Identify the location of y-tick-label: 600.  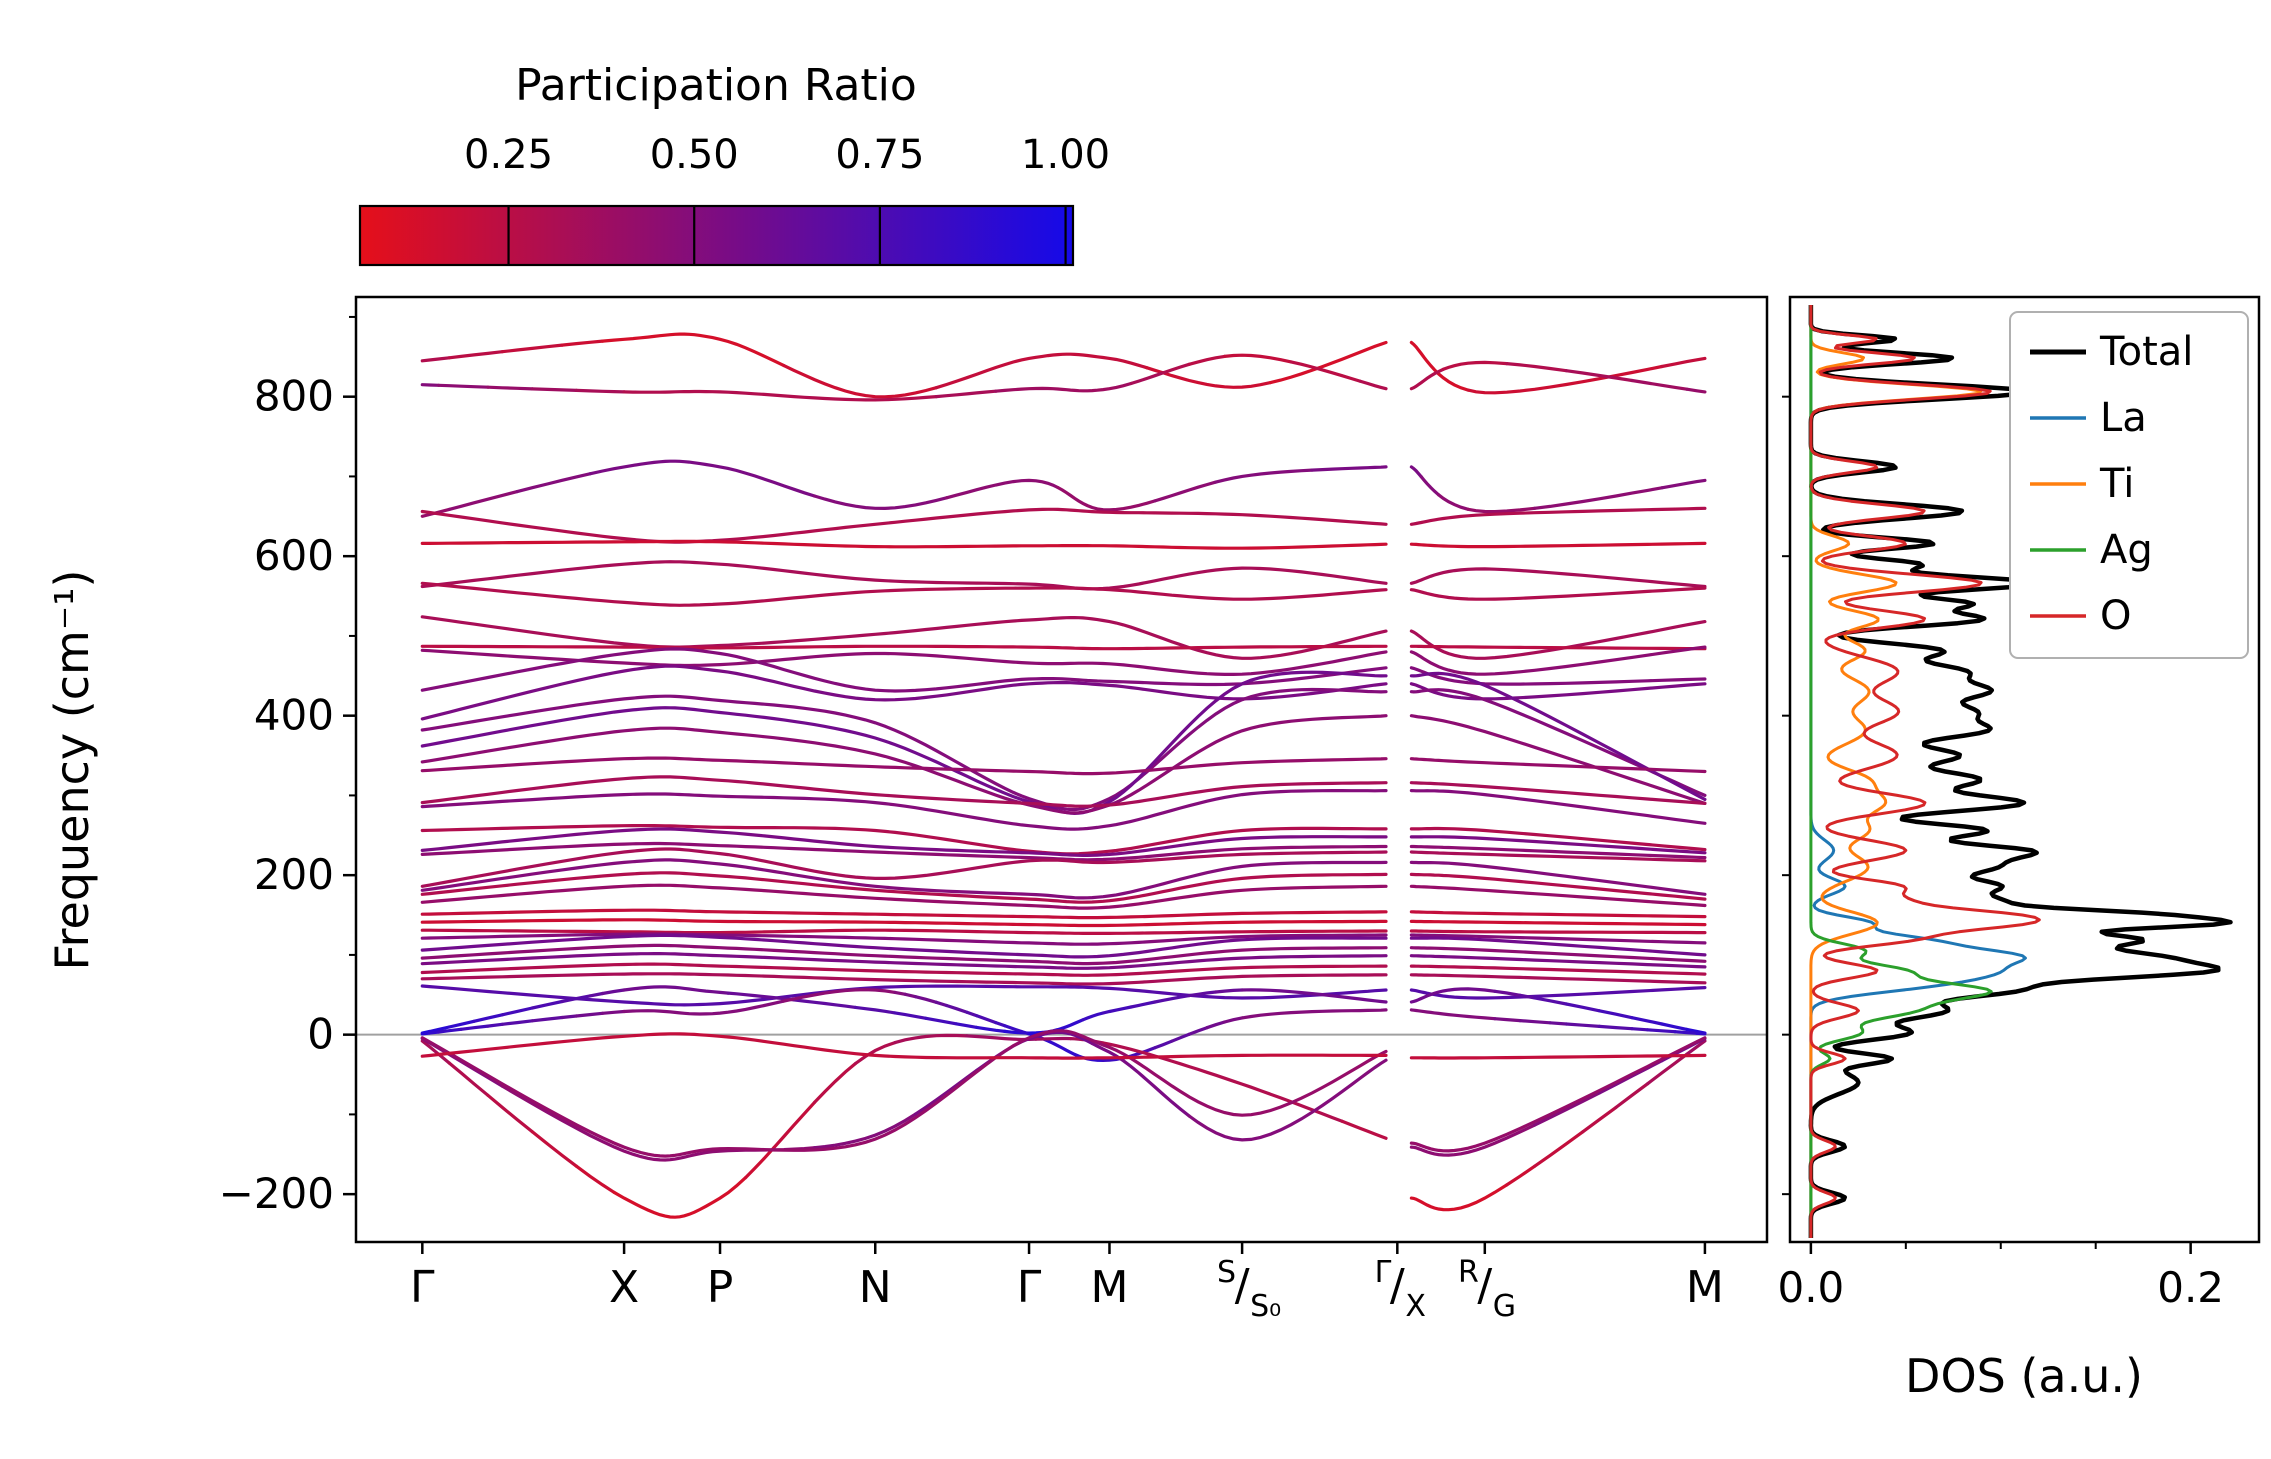
(294, 555).